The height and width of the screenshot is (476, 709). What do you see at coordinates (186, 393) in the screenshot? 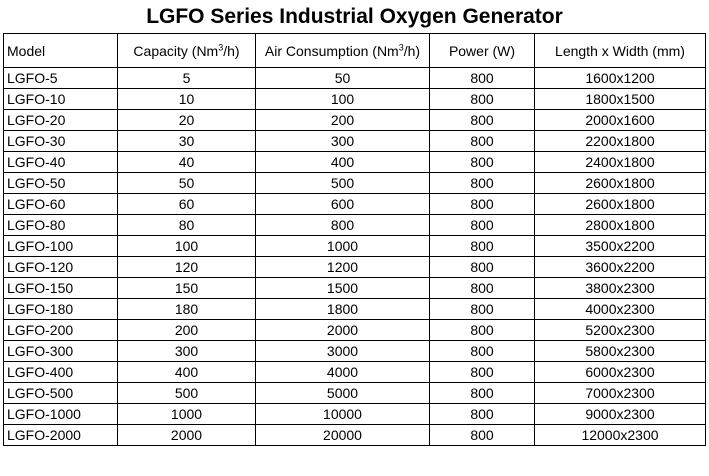
I see `cell-capacity: 500` at bounding box center [186, 393].